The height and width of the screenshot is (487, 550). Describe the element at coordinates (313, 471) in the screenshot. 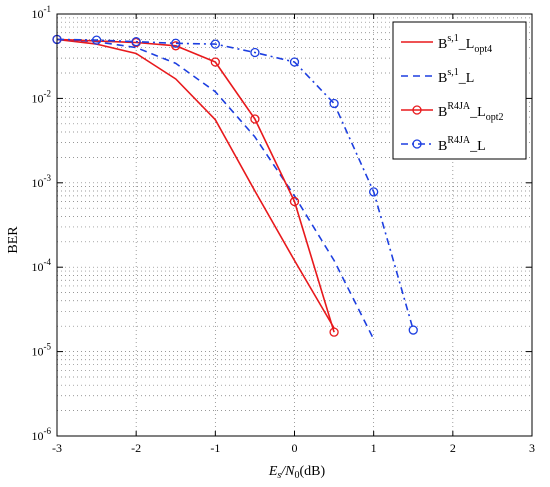

I see `x-label-unit: (dB)` at that location.